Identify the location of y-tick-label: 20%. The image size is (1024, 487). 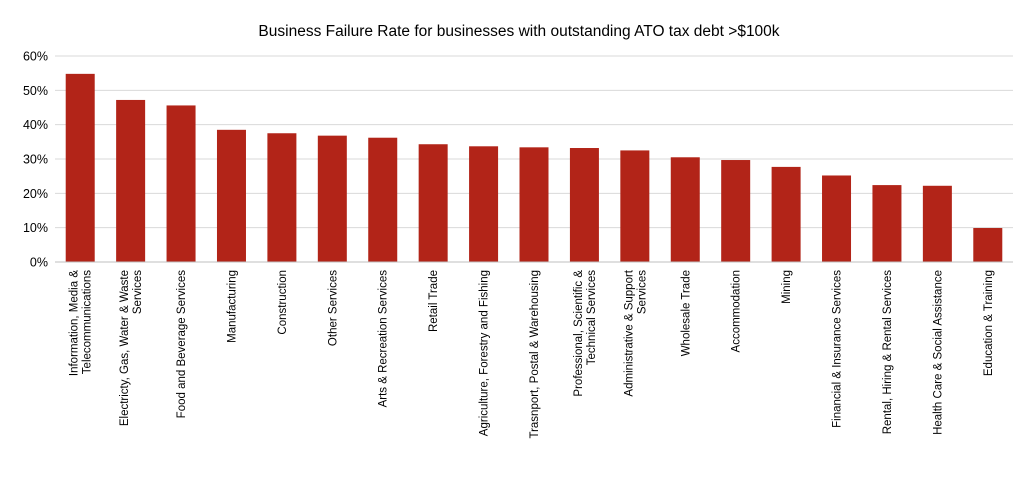
(35, 194).